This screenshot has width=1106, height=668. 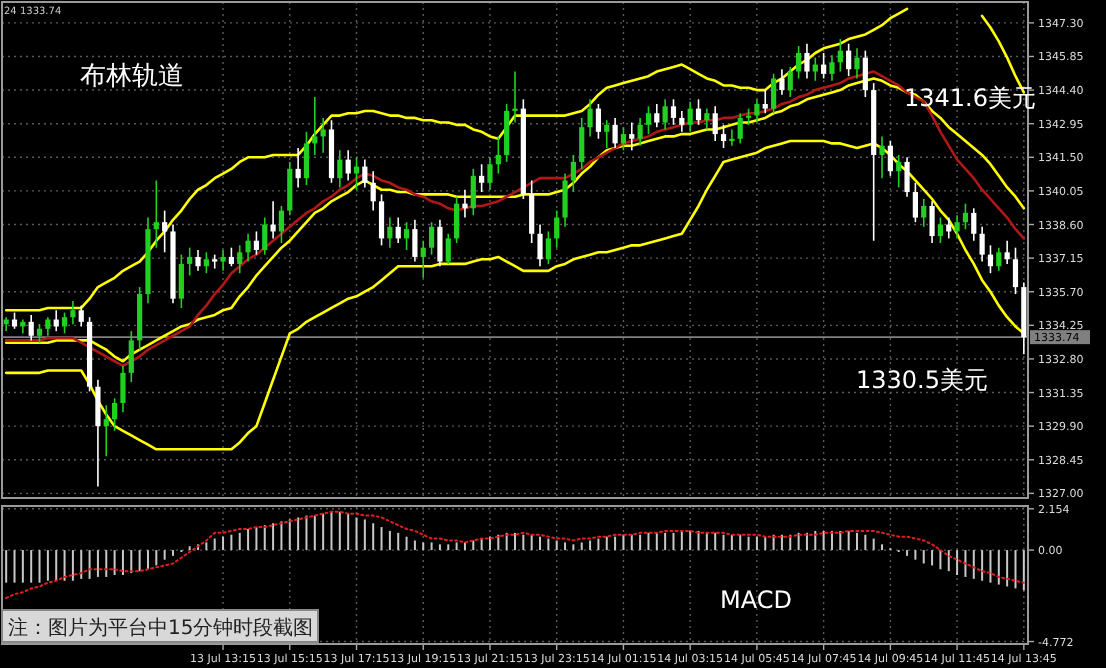 What do you see at coordinates (132, 77) in the screenshot?
I see `annotation: 布林轨道` at bounding box center [132, 77].